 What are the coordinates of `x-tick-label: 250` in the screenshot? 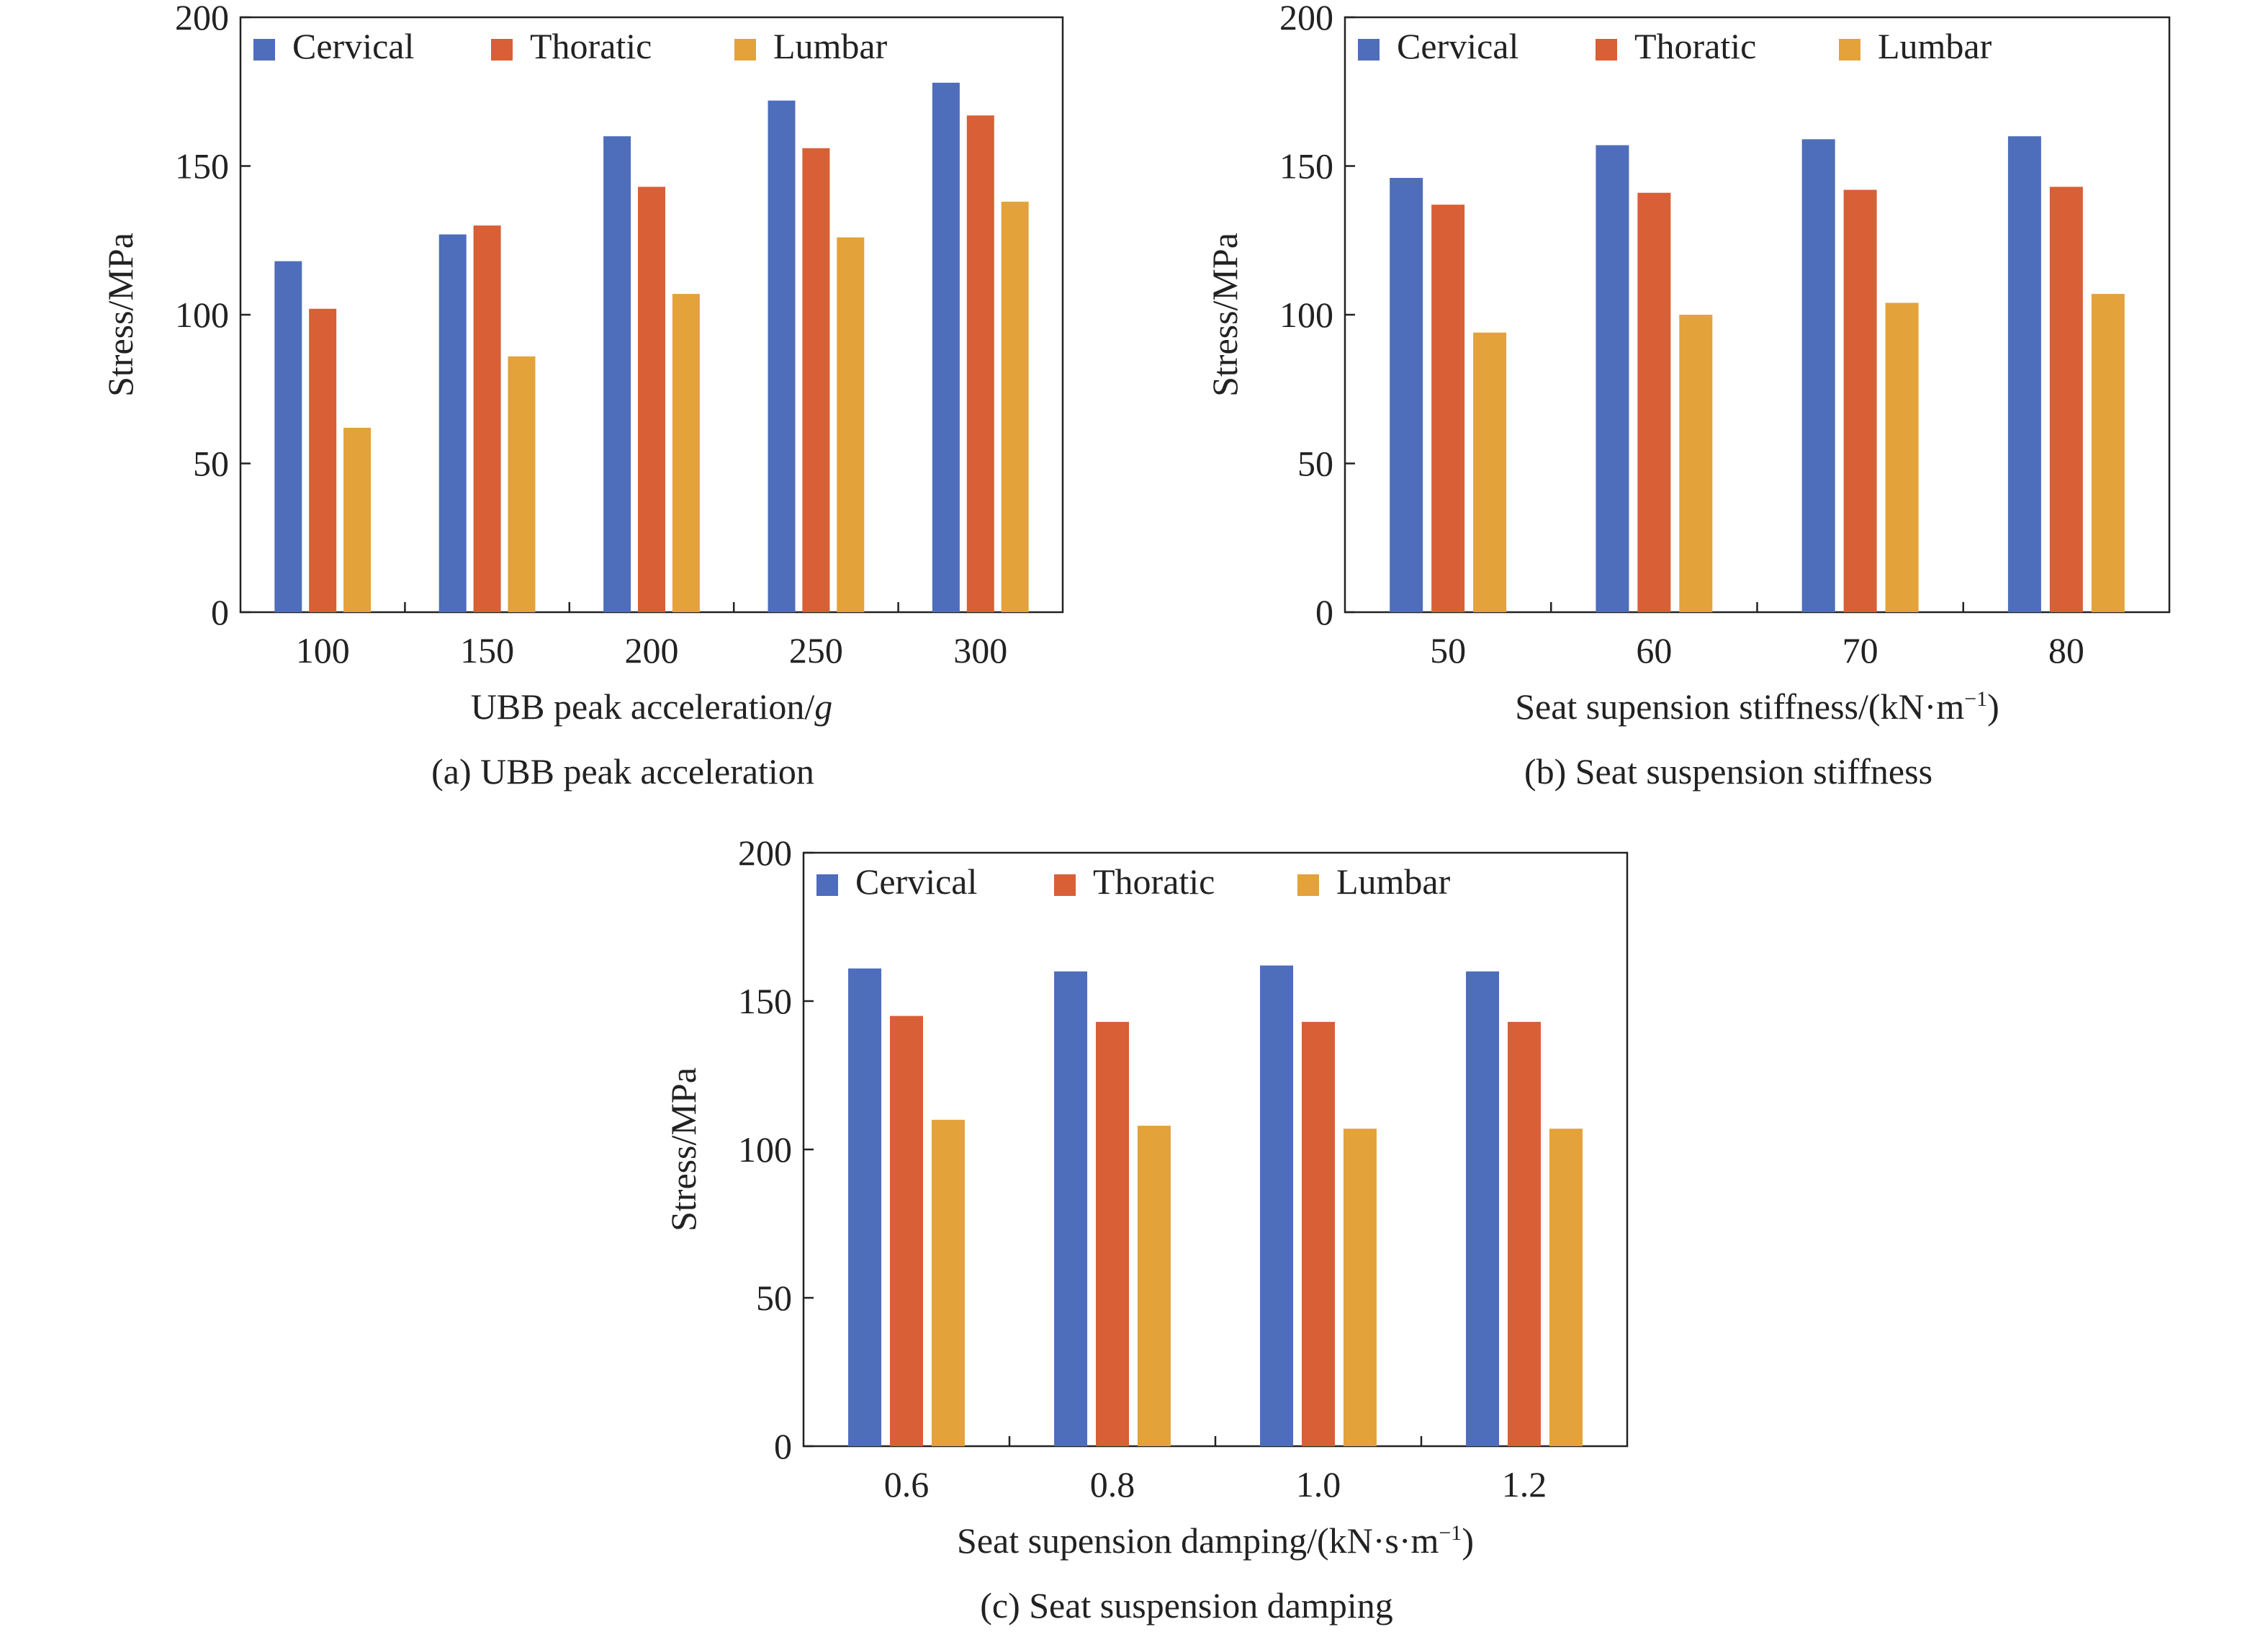 It's located at (816, 650).